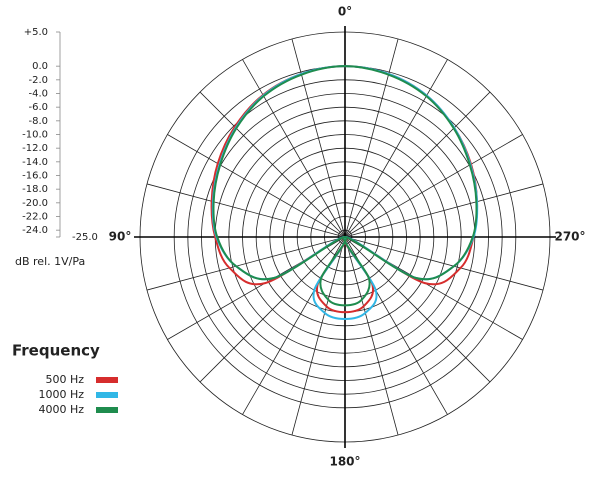 This screenshot has width=600, height=477. What do you see at coordinates (35, 217) in the screenshot?
I see `radial-tick-label: -22.0` at bounding box center [35, 217].